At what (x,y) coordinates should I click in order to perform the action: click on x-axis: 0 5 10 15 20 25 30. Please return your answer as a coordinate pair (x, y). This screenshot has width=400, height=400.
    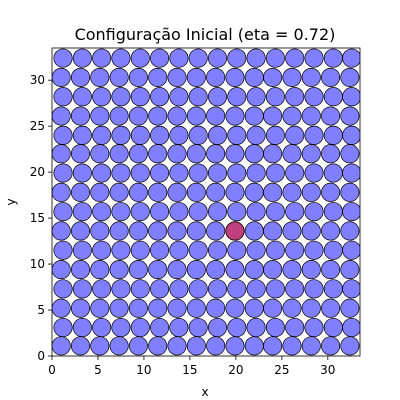
    Looking at the image, I should click on (191, 366).